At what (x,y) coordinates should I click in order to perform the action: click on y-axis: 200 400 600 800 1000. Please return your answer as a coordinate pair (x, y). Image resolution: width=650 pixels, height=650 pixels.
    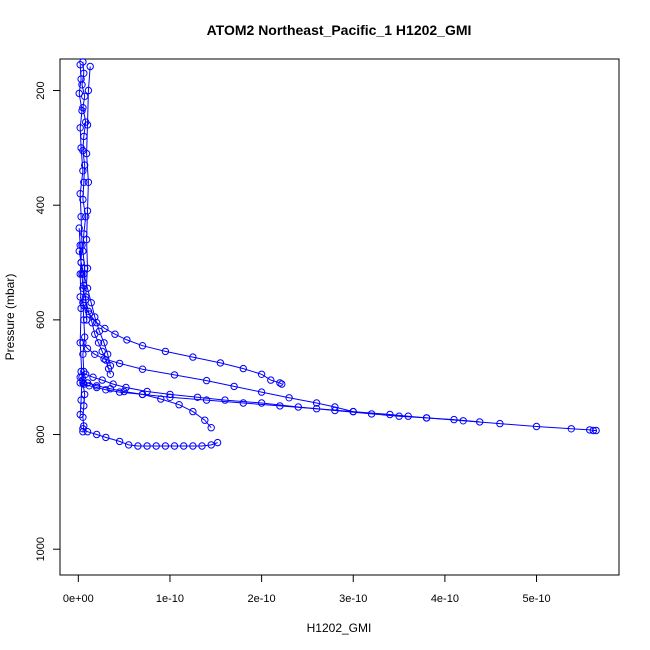
    Looking at the image, I should click on (47, 321).